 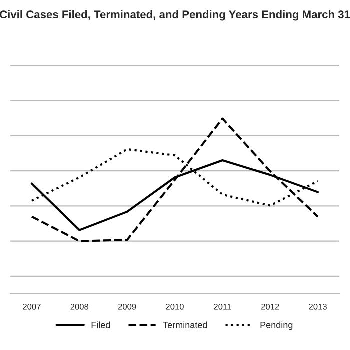 I want to click on chart-title: Civil Cases Filed, Terminated, and Pending Years Ending March 31, so click(x=175, y=15).